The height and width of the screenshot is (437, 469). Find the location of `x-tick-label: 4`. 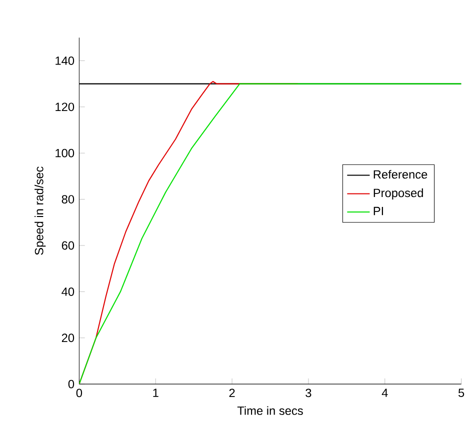

x-tick-label: 4 is located at coordinates (385, 393).